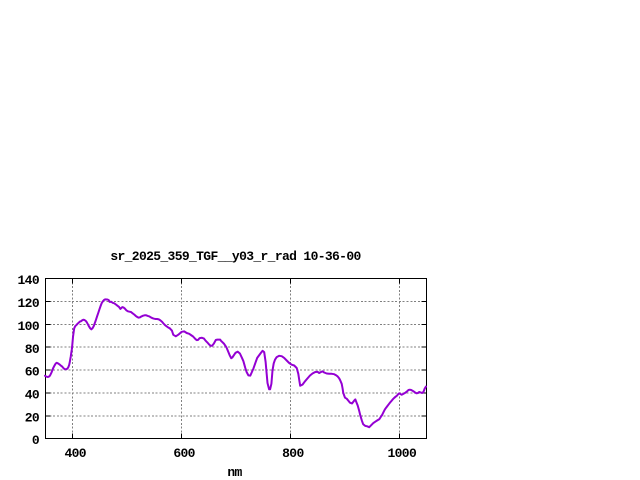 The height and width of the screenshot is (480, 640). What do you see at coordinates (32, 349) in the screenshot?
I see `svg-text: 80` at bounding box center [32, 349].